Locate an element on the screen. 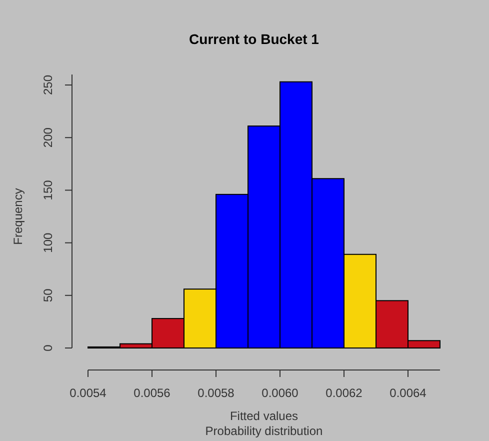  x-tick-label: 0.0064 is located at coordinates (408, 393).